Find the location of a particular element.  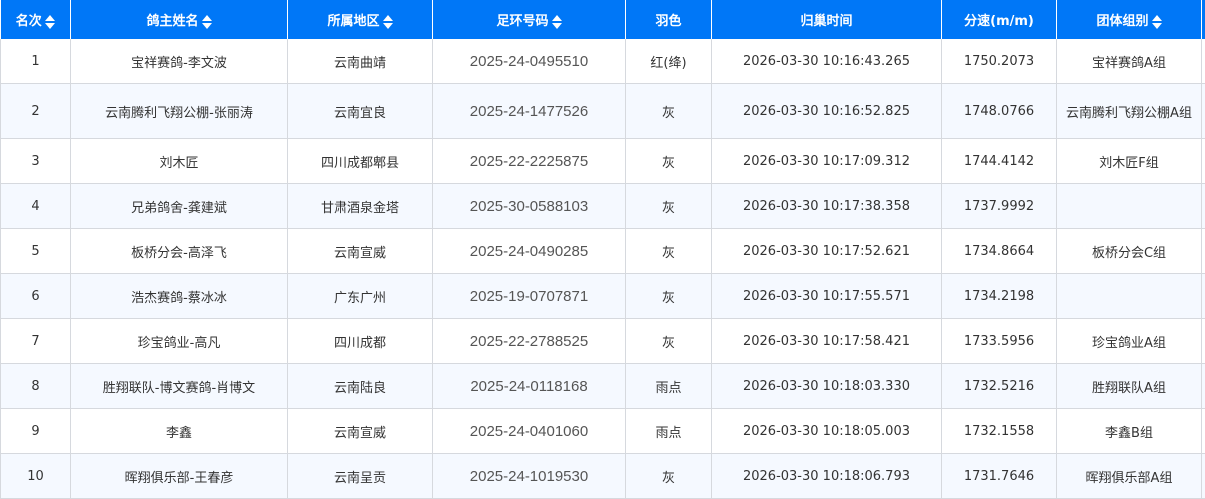

cell-team-group: 珍宝鸽业A组 is located at coordinates (1129, 341).